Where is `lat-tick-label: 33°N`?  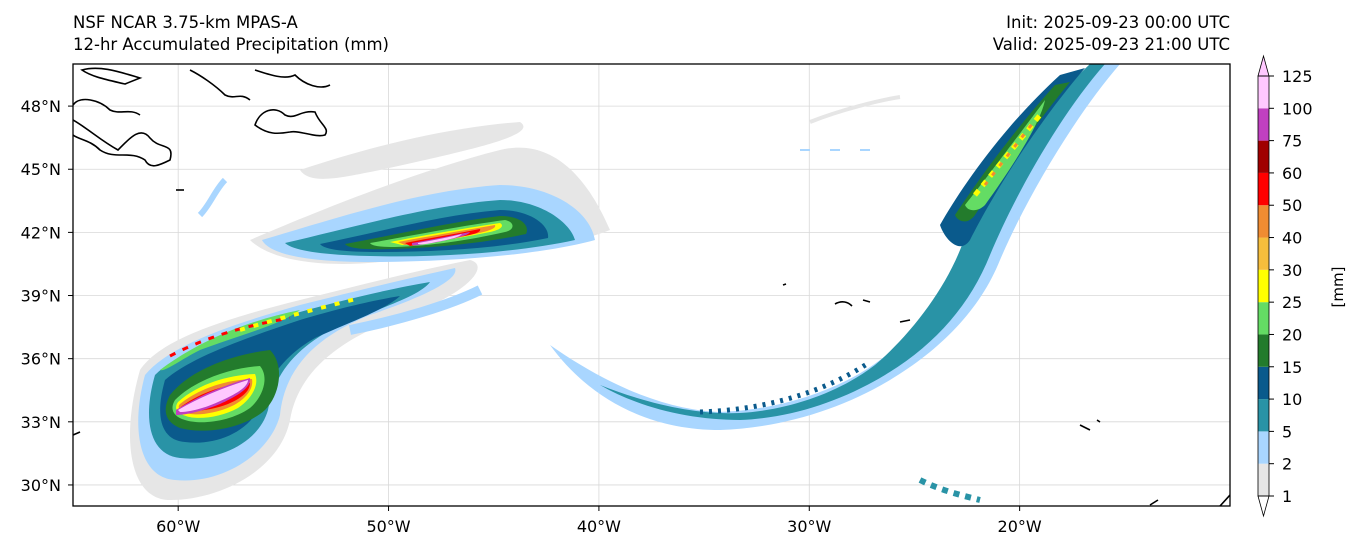
lat-tick-label: 33°N is located at coordinates (41, 422).